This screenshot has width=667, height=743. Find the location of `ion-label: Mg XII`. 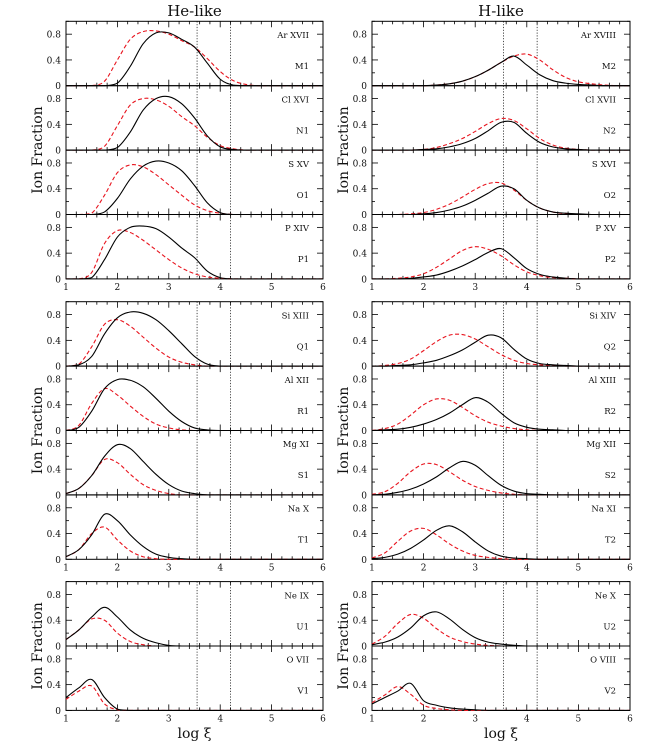

ion-label: Mg XII is located at coordinates (601, 445).